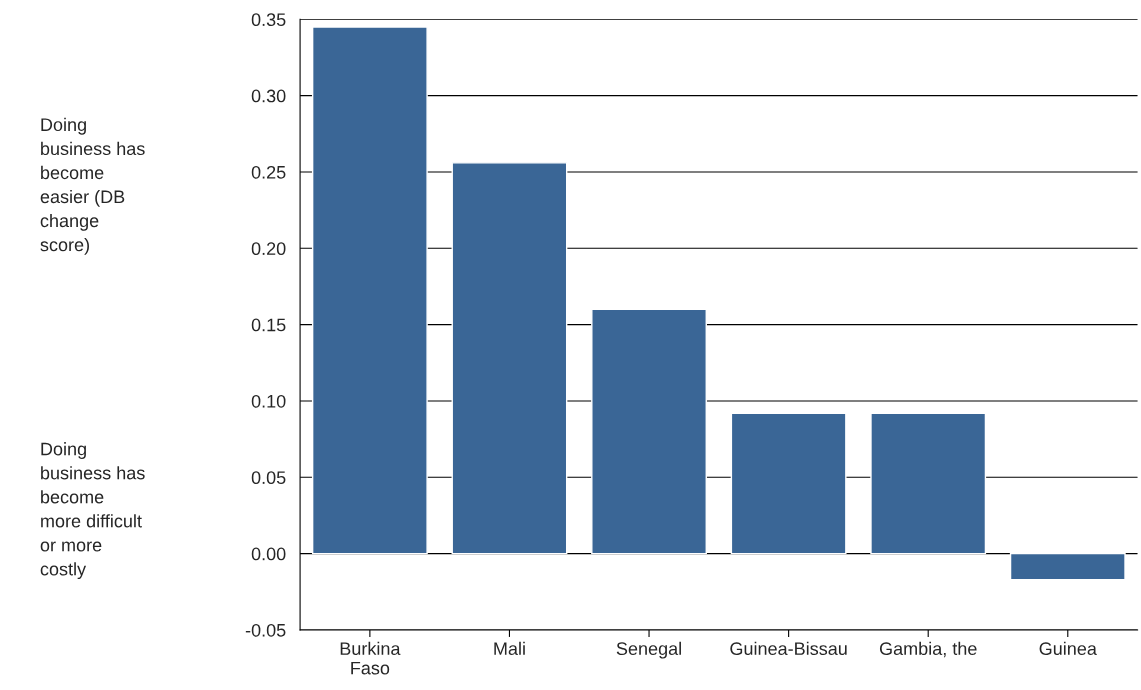 The width and height of the screenshot is (1141, 690). Describe the element at coordinates (268, 401) in the screenshot. I see `y-tick-label: 0.10` at that location.